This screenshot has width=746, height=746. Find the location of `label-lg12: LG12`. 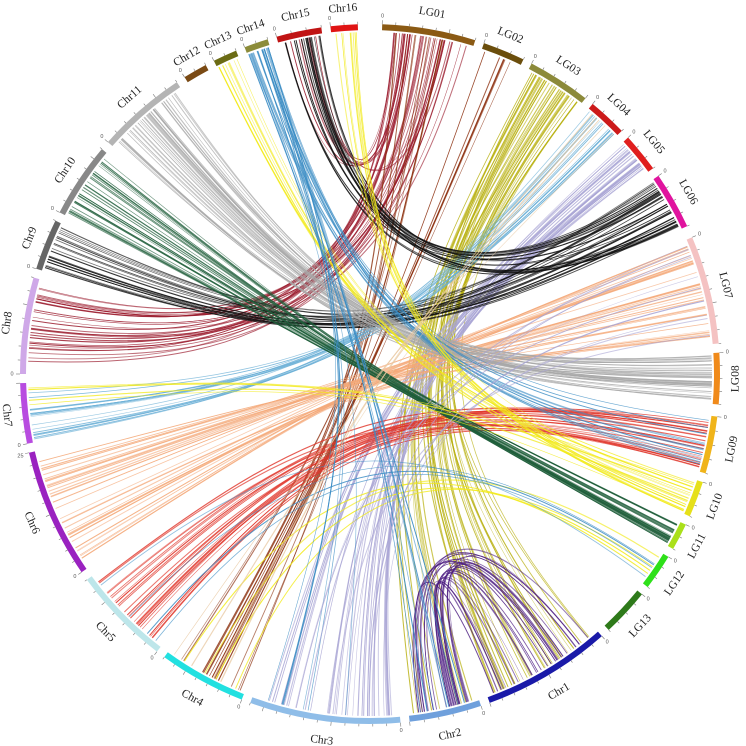

label-lg12: LG12 is located at coordinates (674, 583).